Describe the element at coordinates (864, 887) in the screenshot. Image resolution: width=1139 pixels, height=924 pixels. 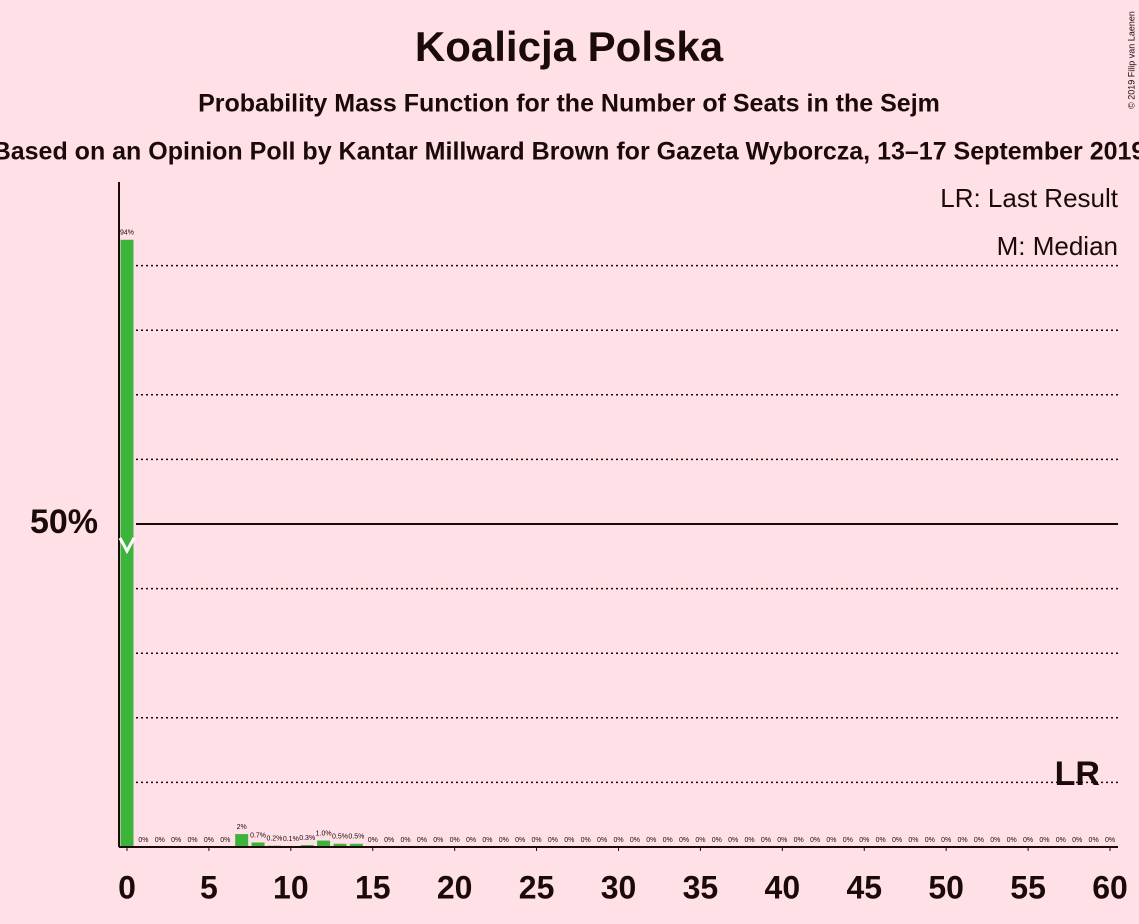
I see `x-tick-label: 45` at that location.